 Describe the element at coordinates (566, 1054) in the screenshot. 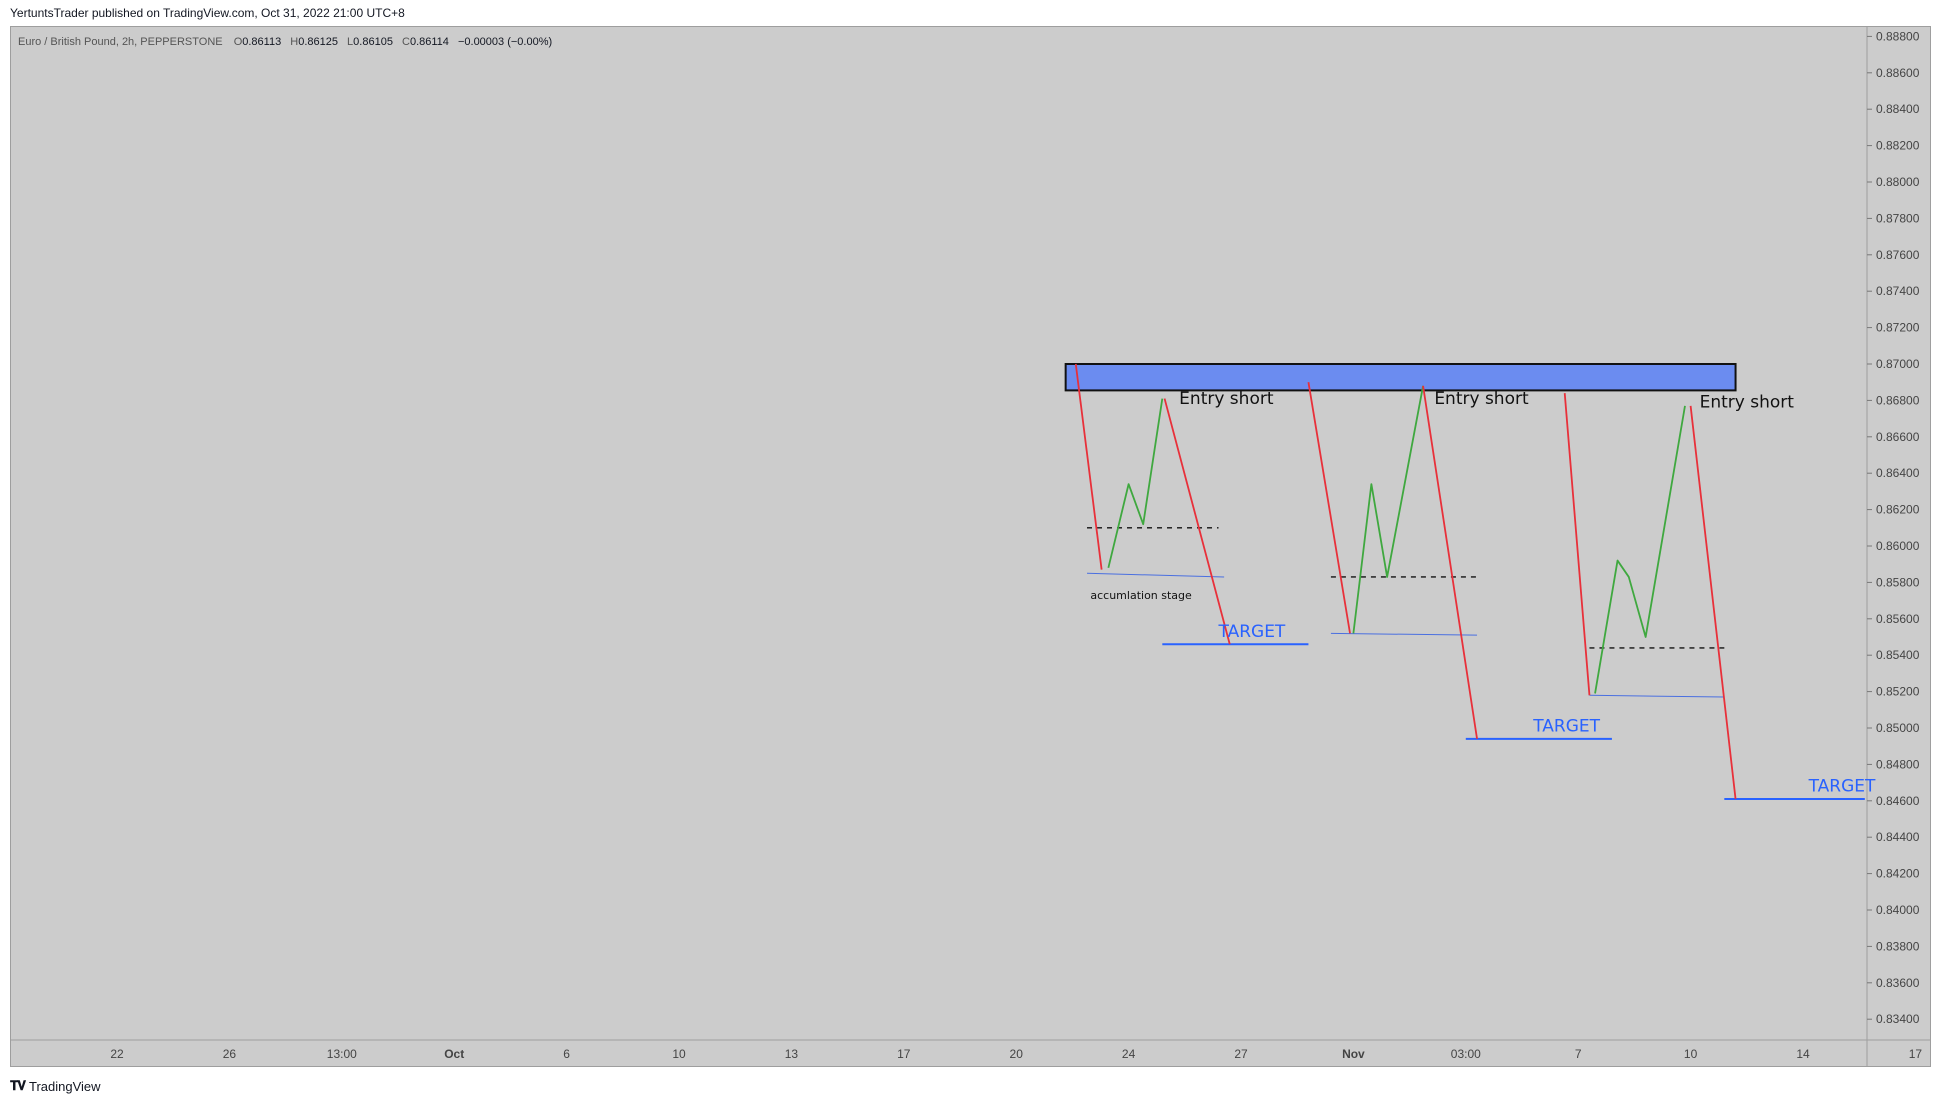

I see `x-tick-label: 6` at that location.